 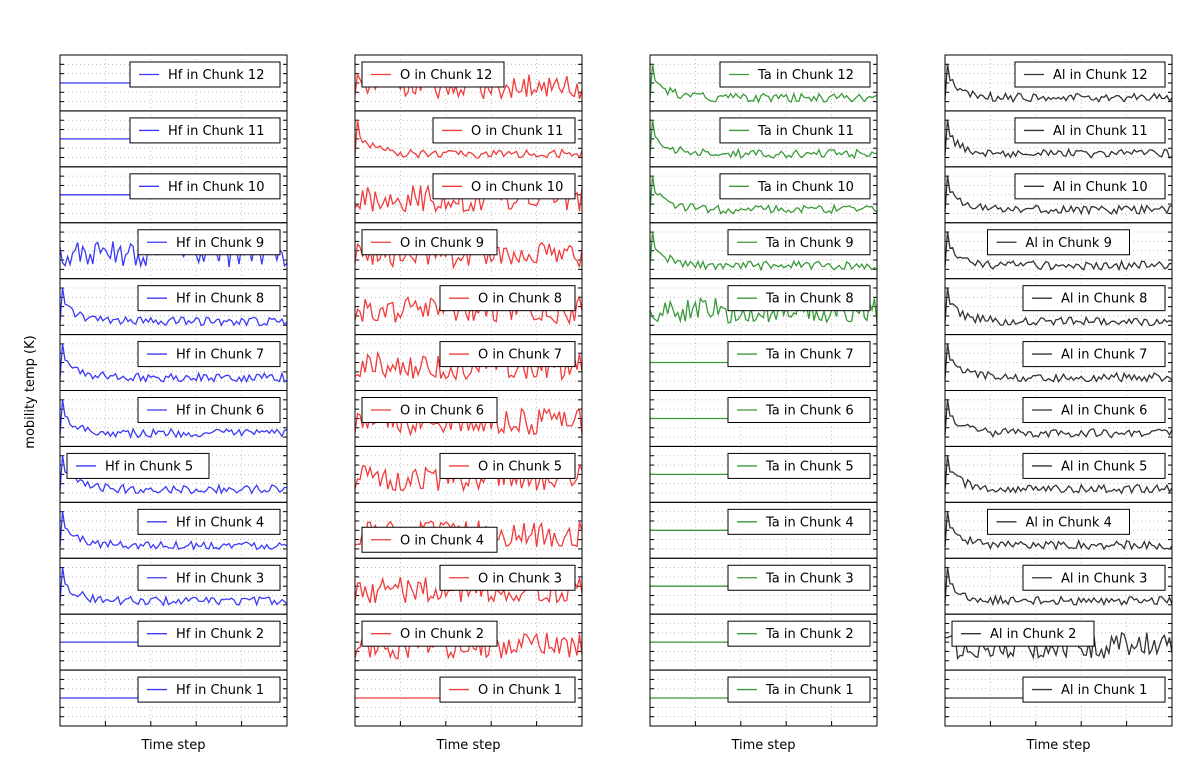 What do you see at coordinates (809, 243) in the screenshot?
I see `legend-label: Ta in Chunk 9` at bounding box center [809, 243].